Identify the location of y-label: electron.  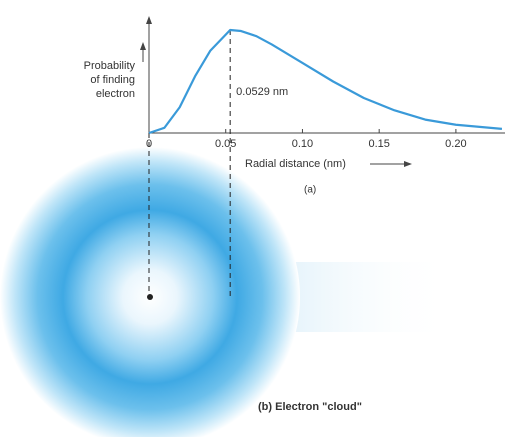
(115, 94).